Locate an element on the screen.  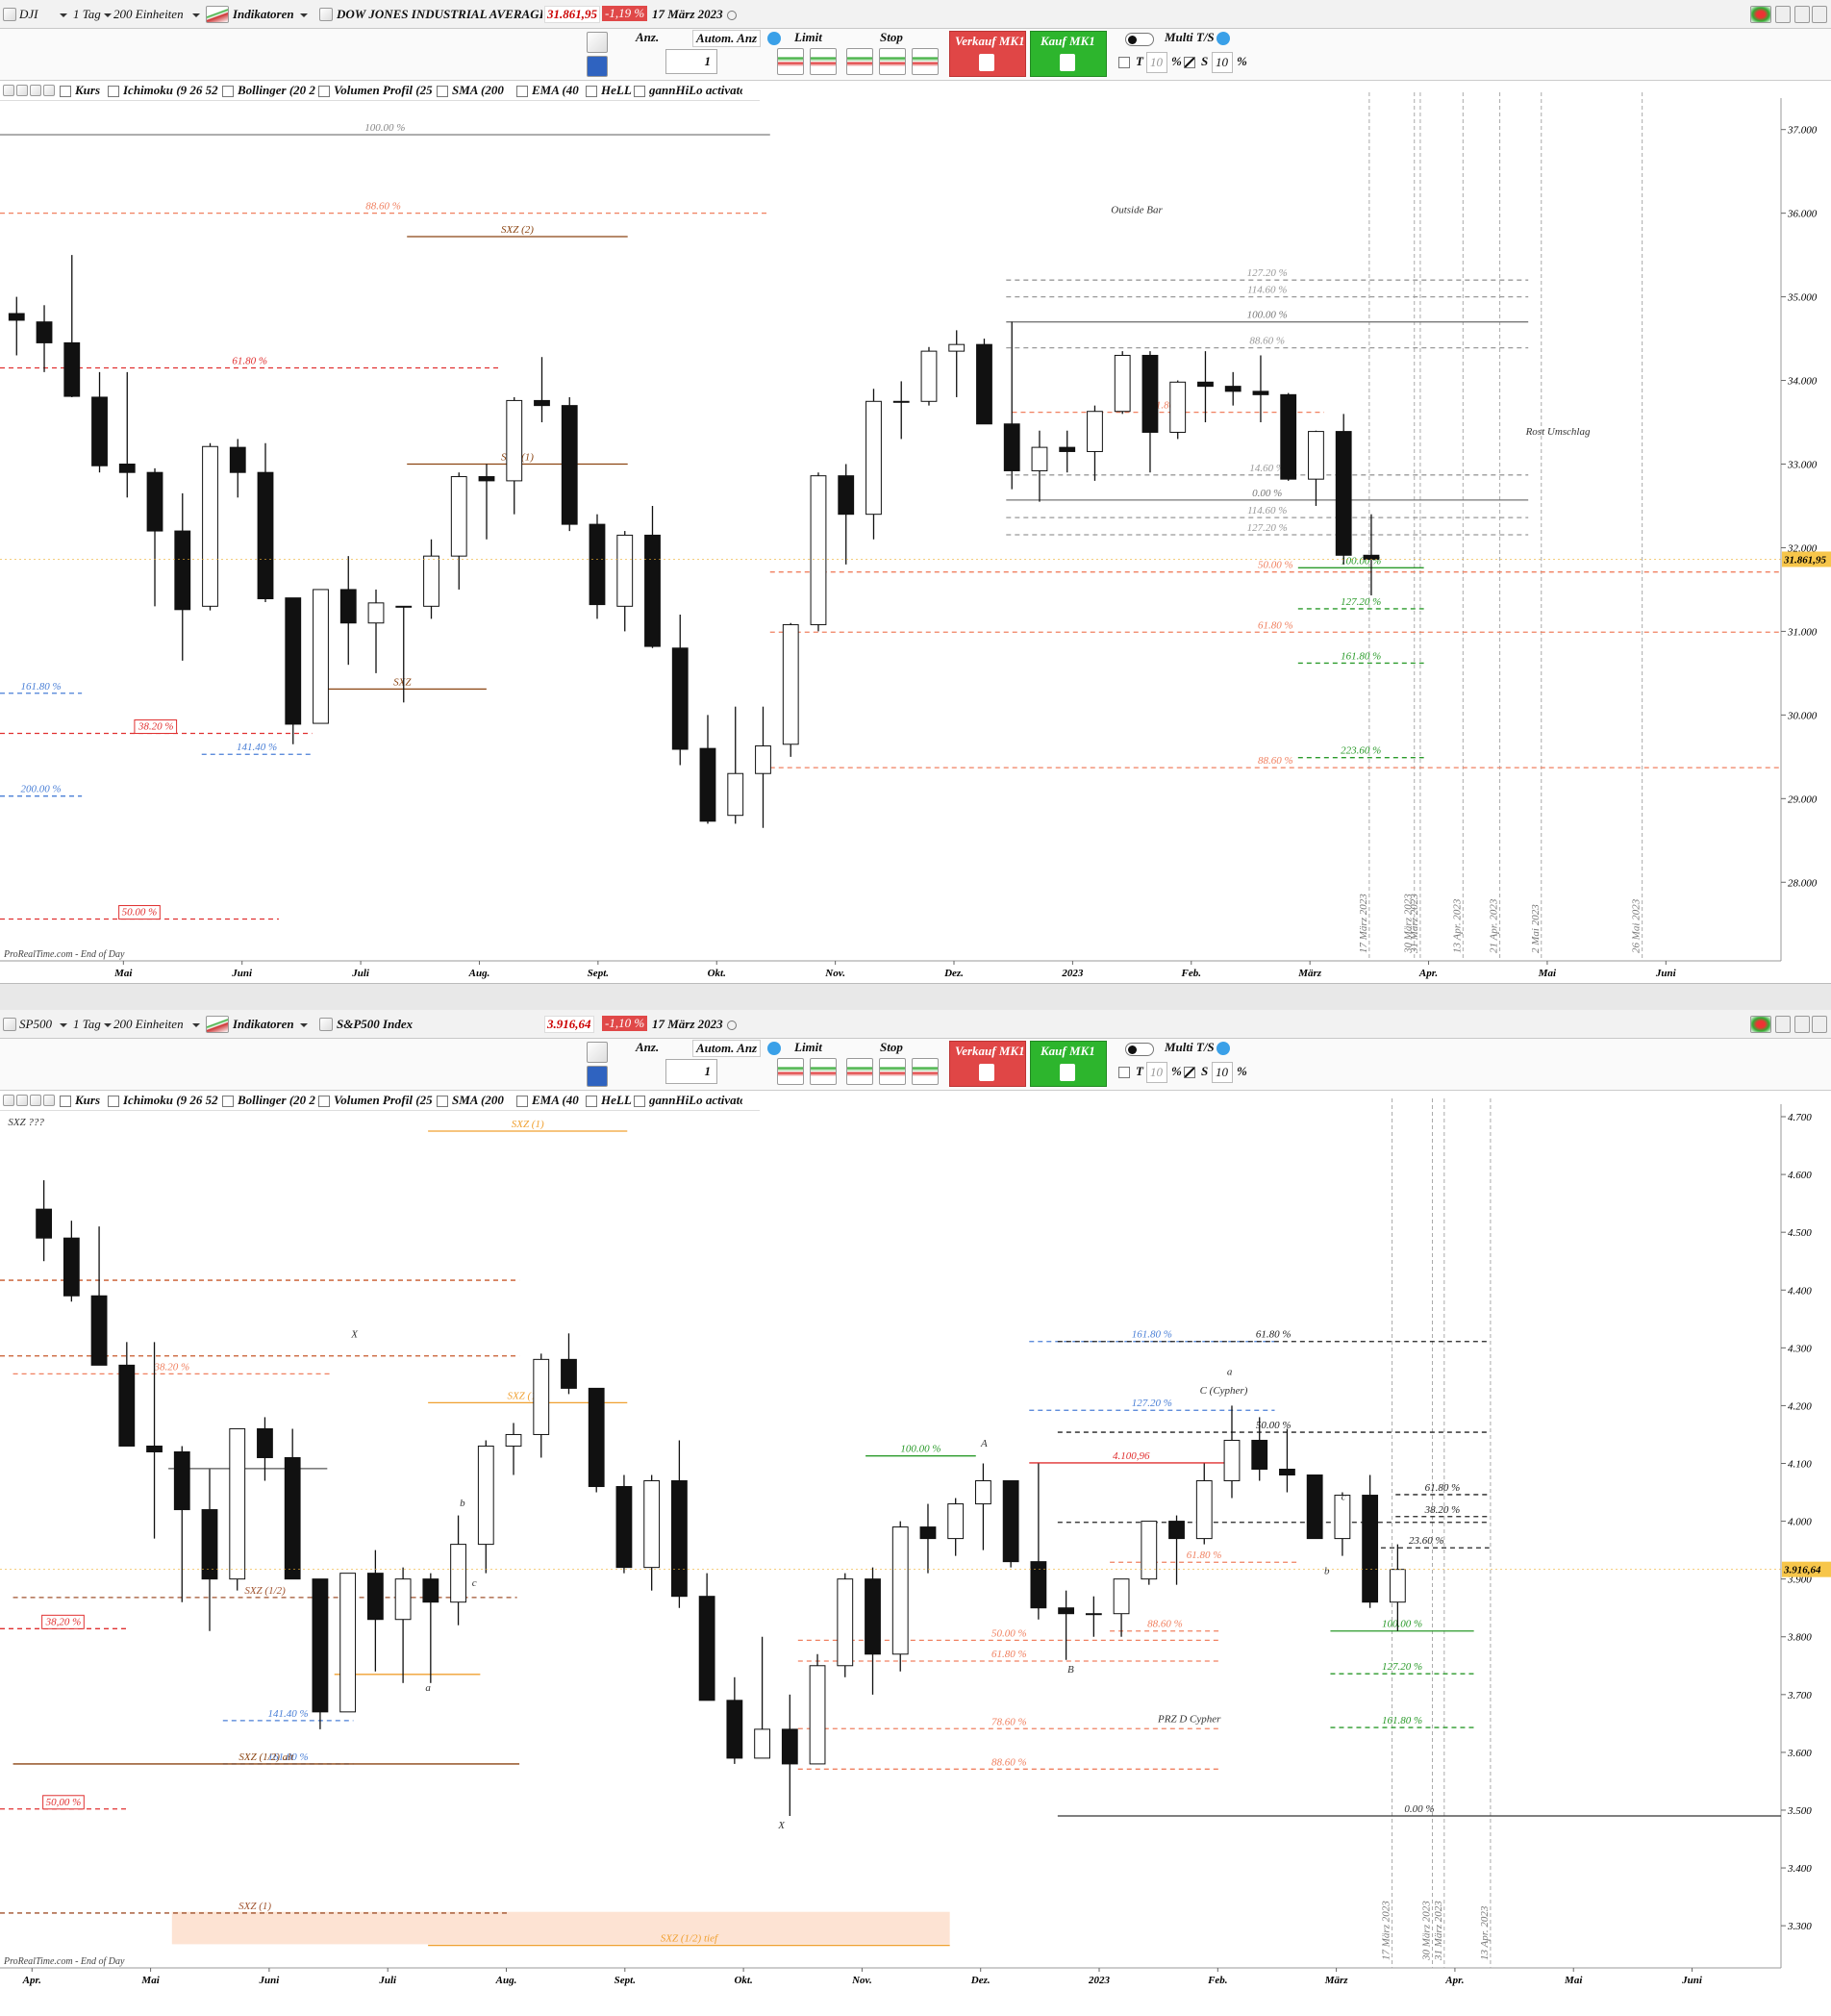
x-tick-label: Sept. is located at coordinates (598, 974).